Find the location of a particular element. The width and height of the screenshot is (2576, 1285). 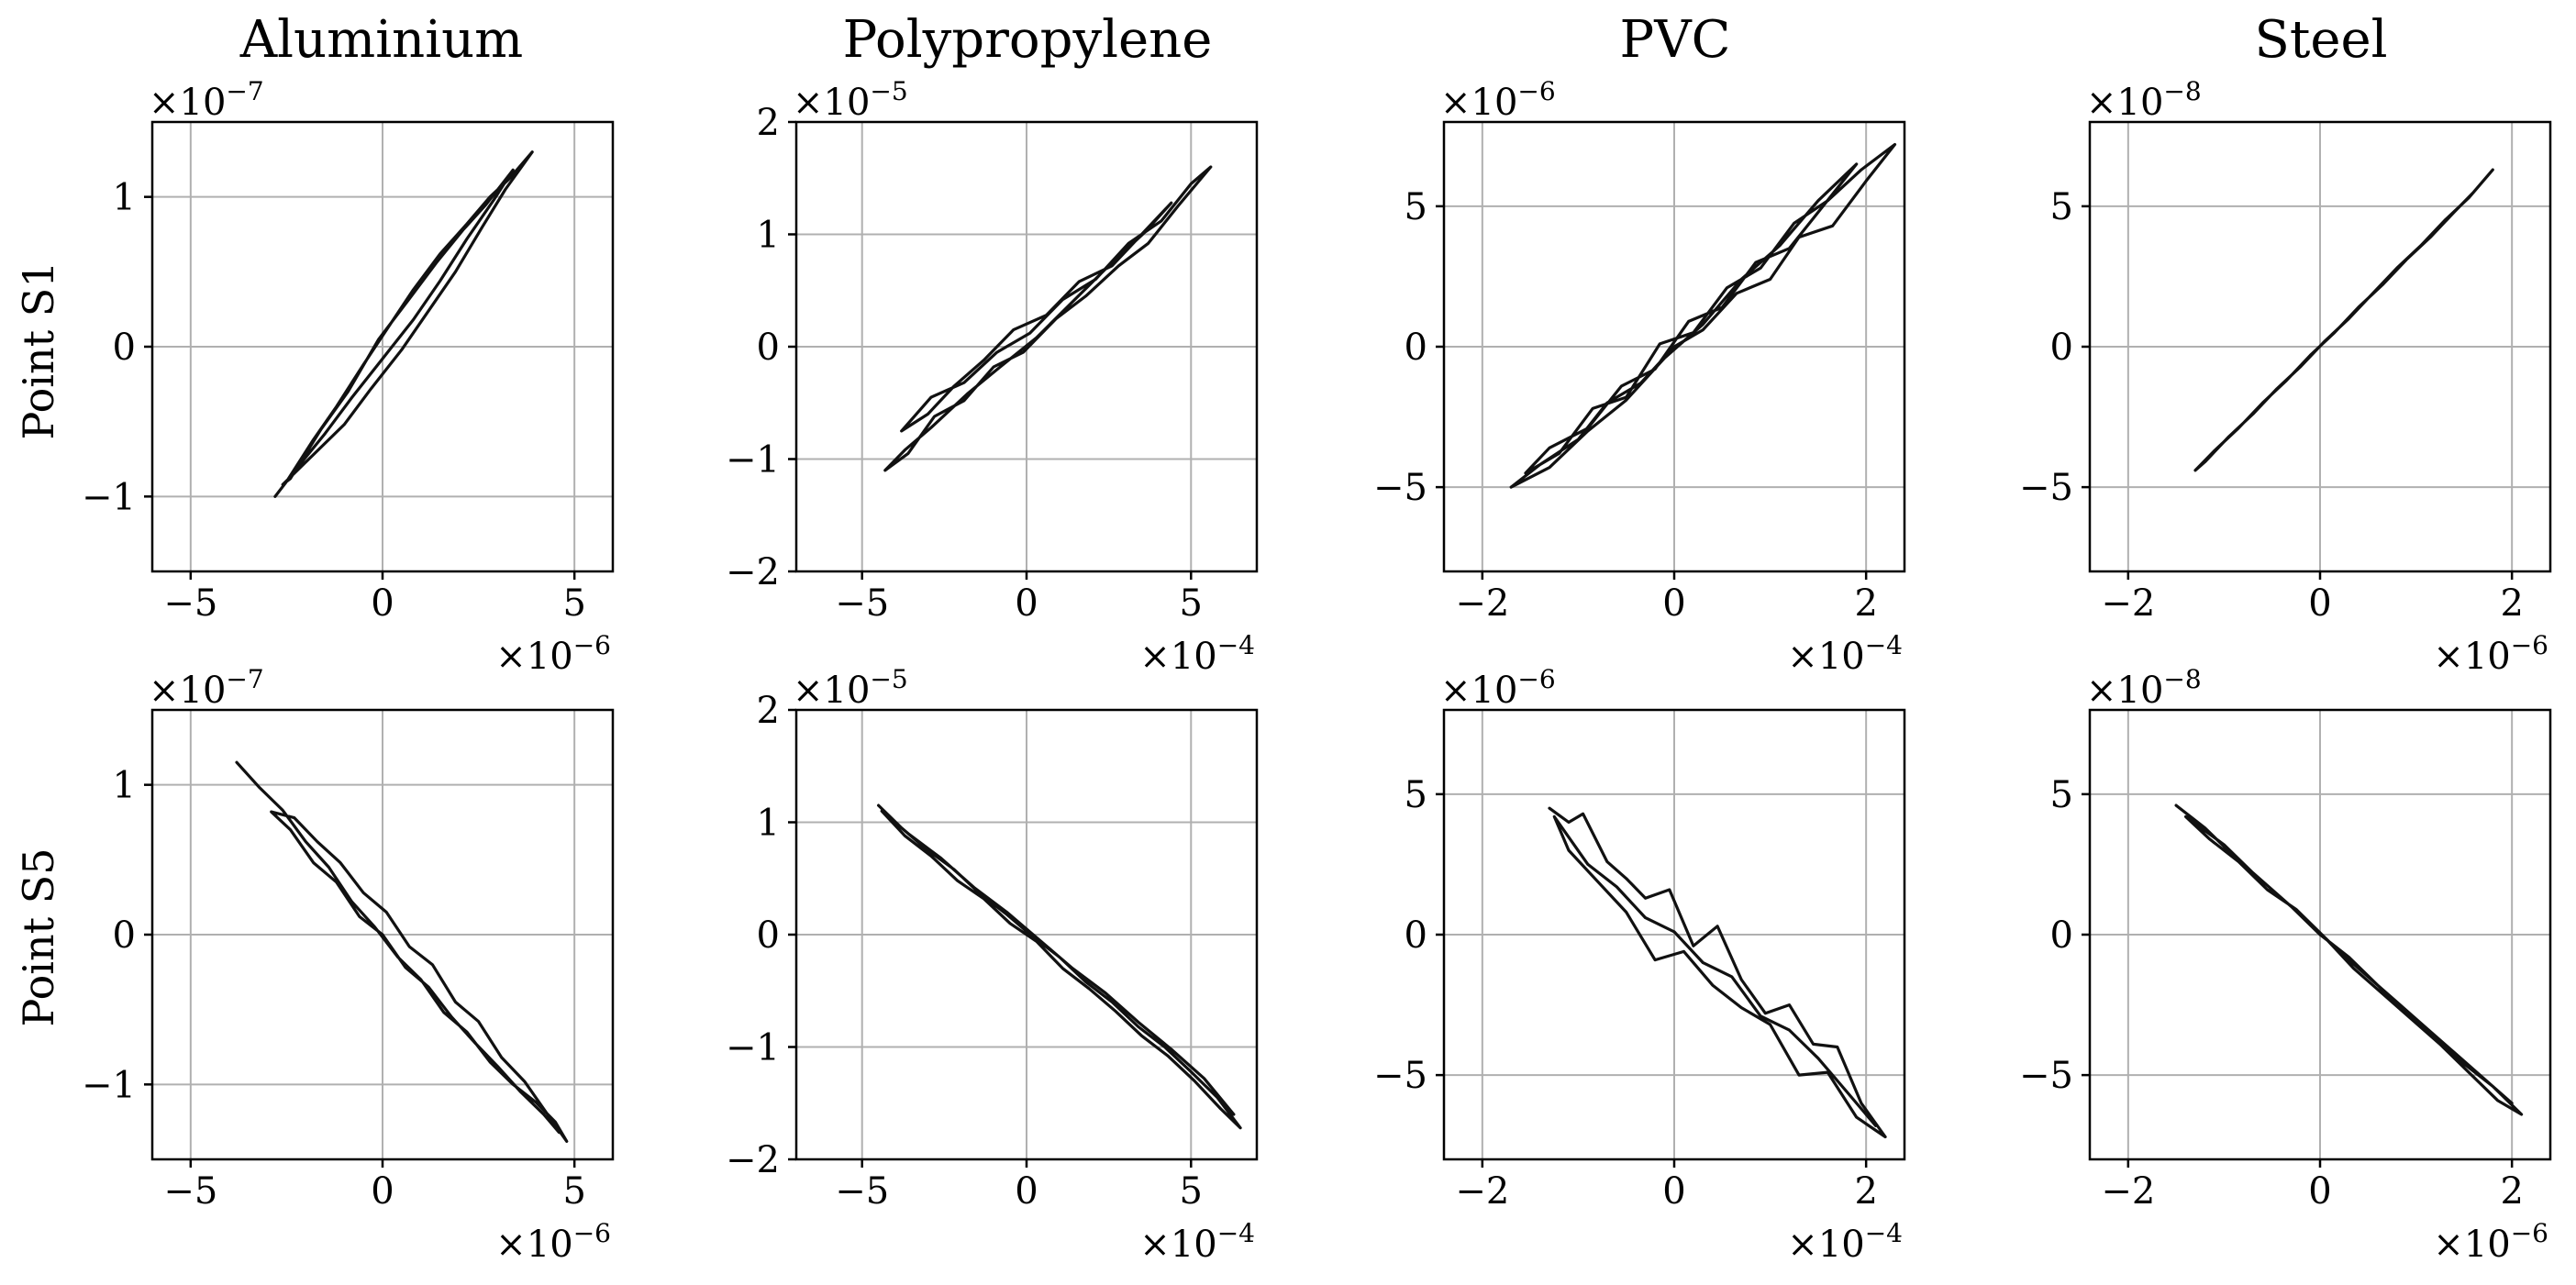

column-title-pvc: PVC is located at coordinates (1675, 40).